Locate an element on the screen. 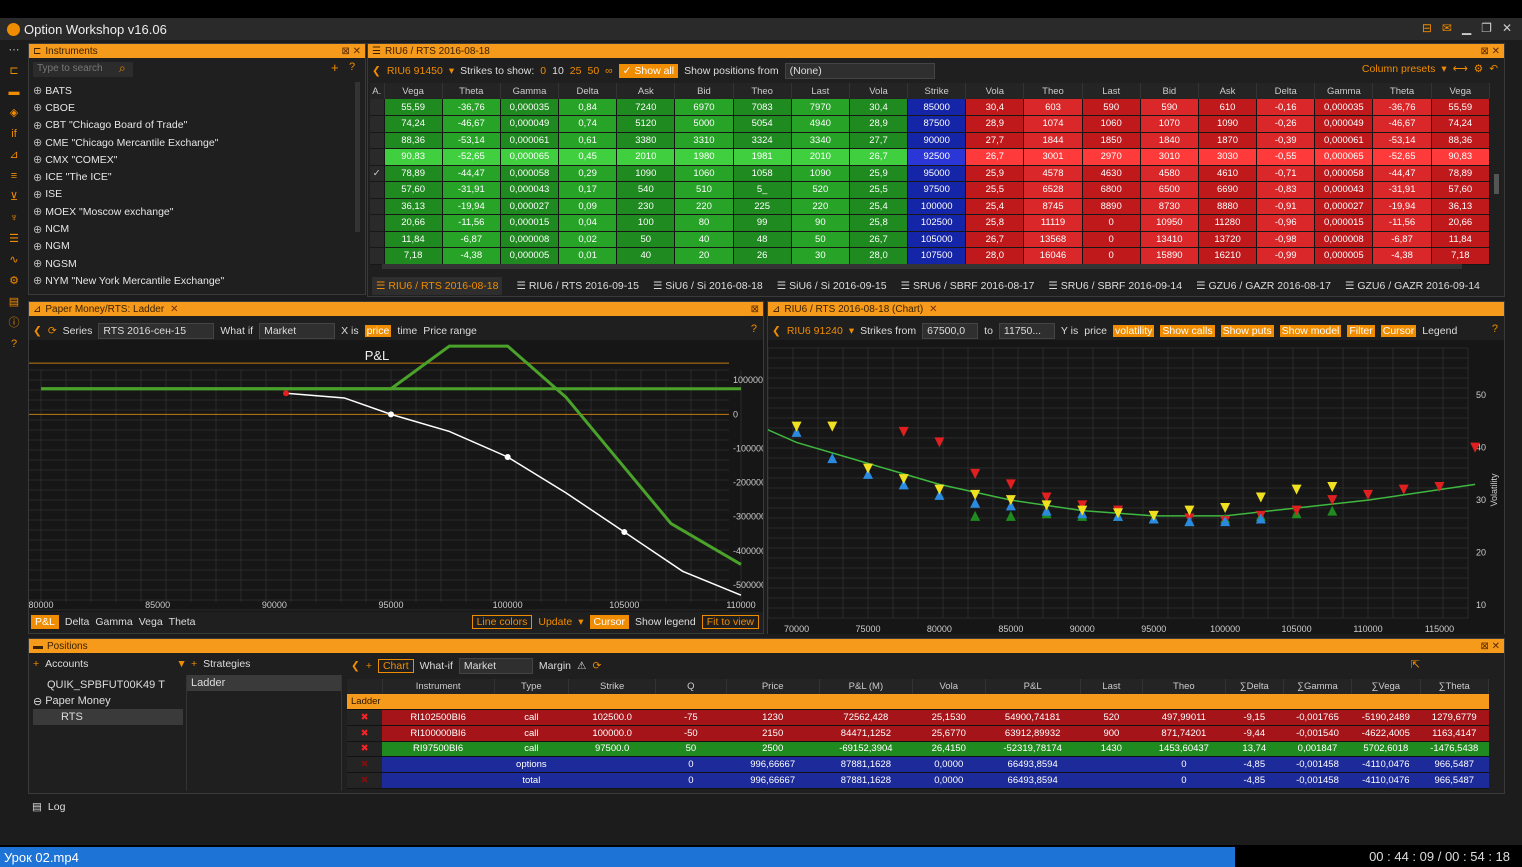 This screenshot has height=867, width=1522. put-cell: -31,91 is located at coordinates (1402, 190).